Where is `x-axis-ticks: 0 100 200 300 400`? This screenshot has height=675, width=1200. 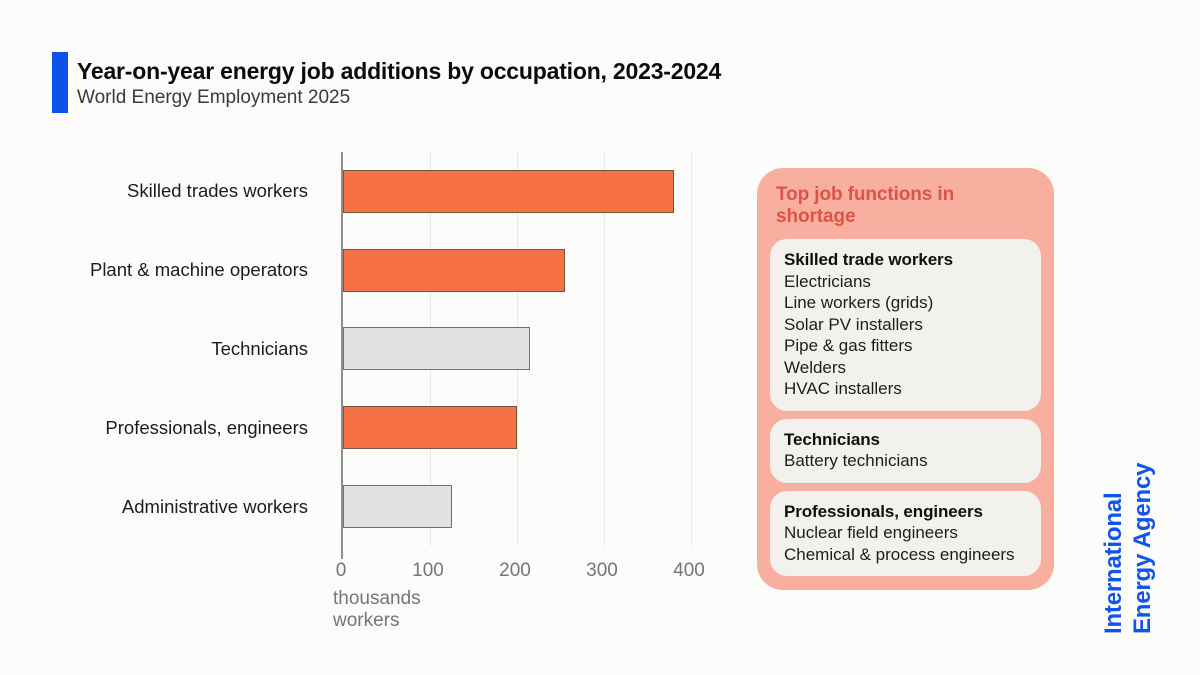 x-axis-ticks: 0 100 200 300 400 is located at coordinates (520, 572).